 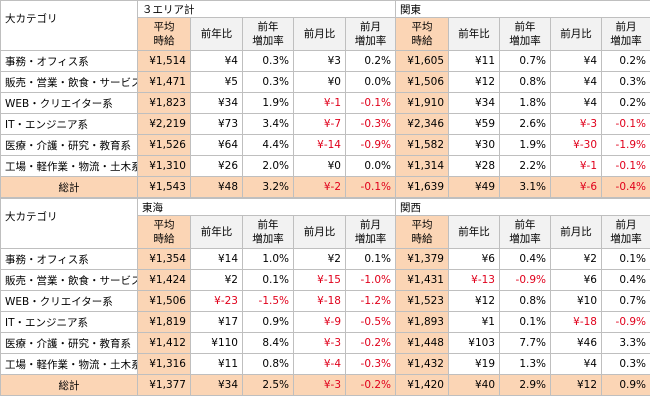 I want to click on header-row: 大カテゴリ 東海 関西, so click(x=325, y=223).